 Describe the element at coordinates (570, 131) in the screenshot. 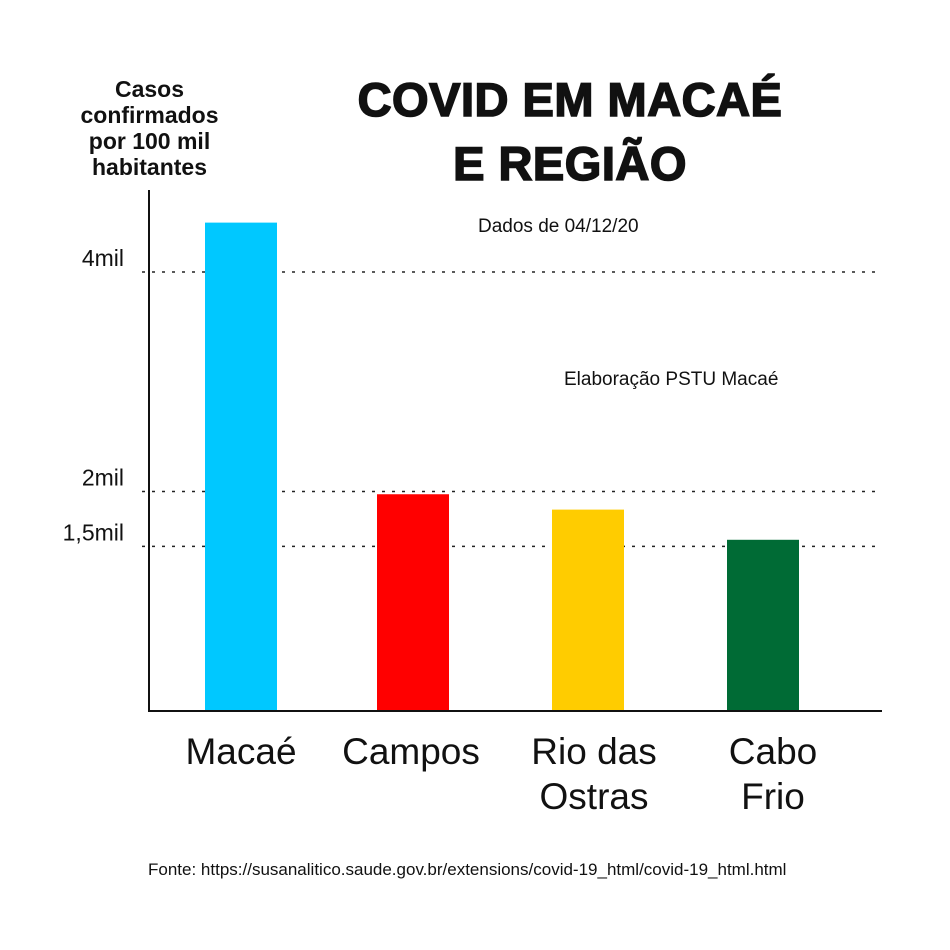

I see `chart-title: COVID EM MACAÉ E REGIÃO` at that location.